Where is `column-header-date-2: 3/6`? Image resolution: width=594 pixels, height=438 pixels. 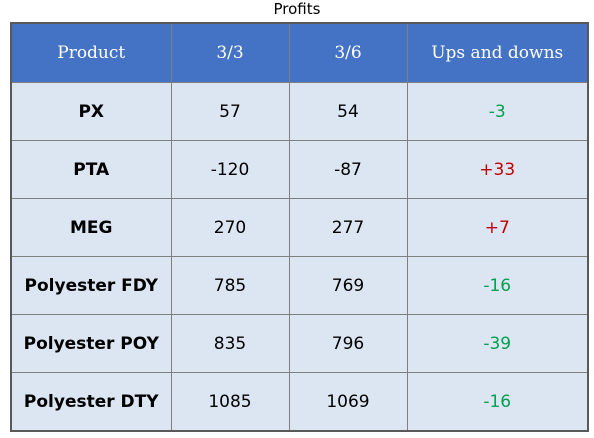
column-header-date-2: 3/6 is located at coordinates (348, 52).